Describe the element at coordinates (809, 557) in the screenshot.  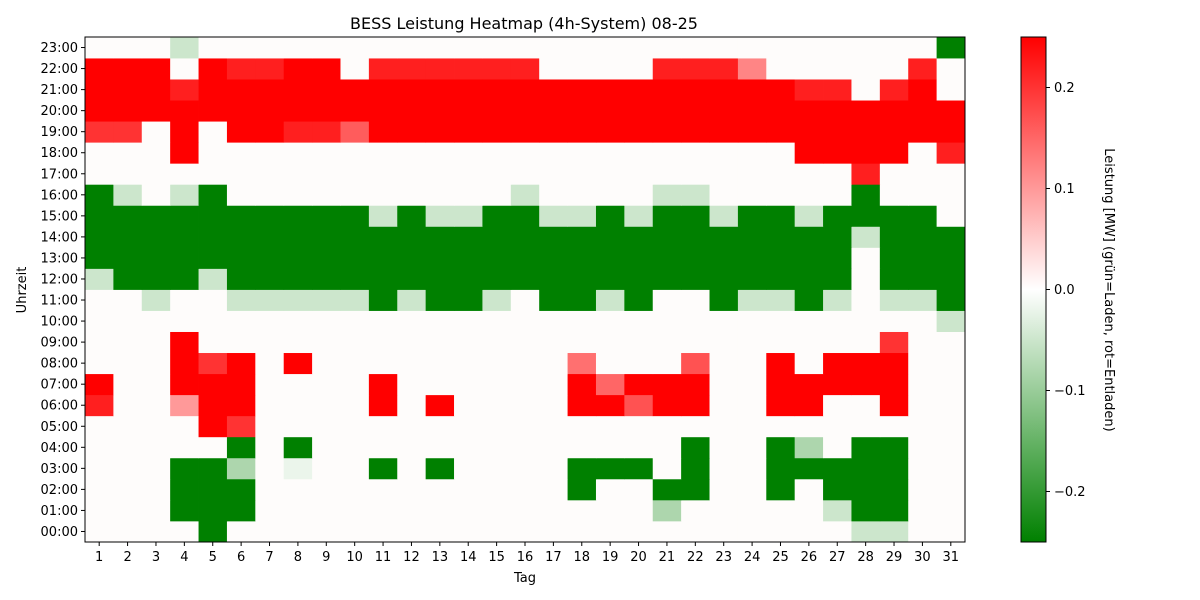
I see `x-tick-label: 26` at that location.